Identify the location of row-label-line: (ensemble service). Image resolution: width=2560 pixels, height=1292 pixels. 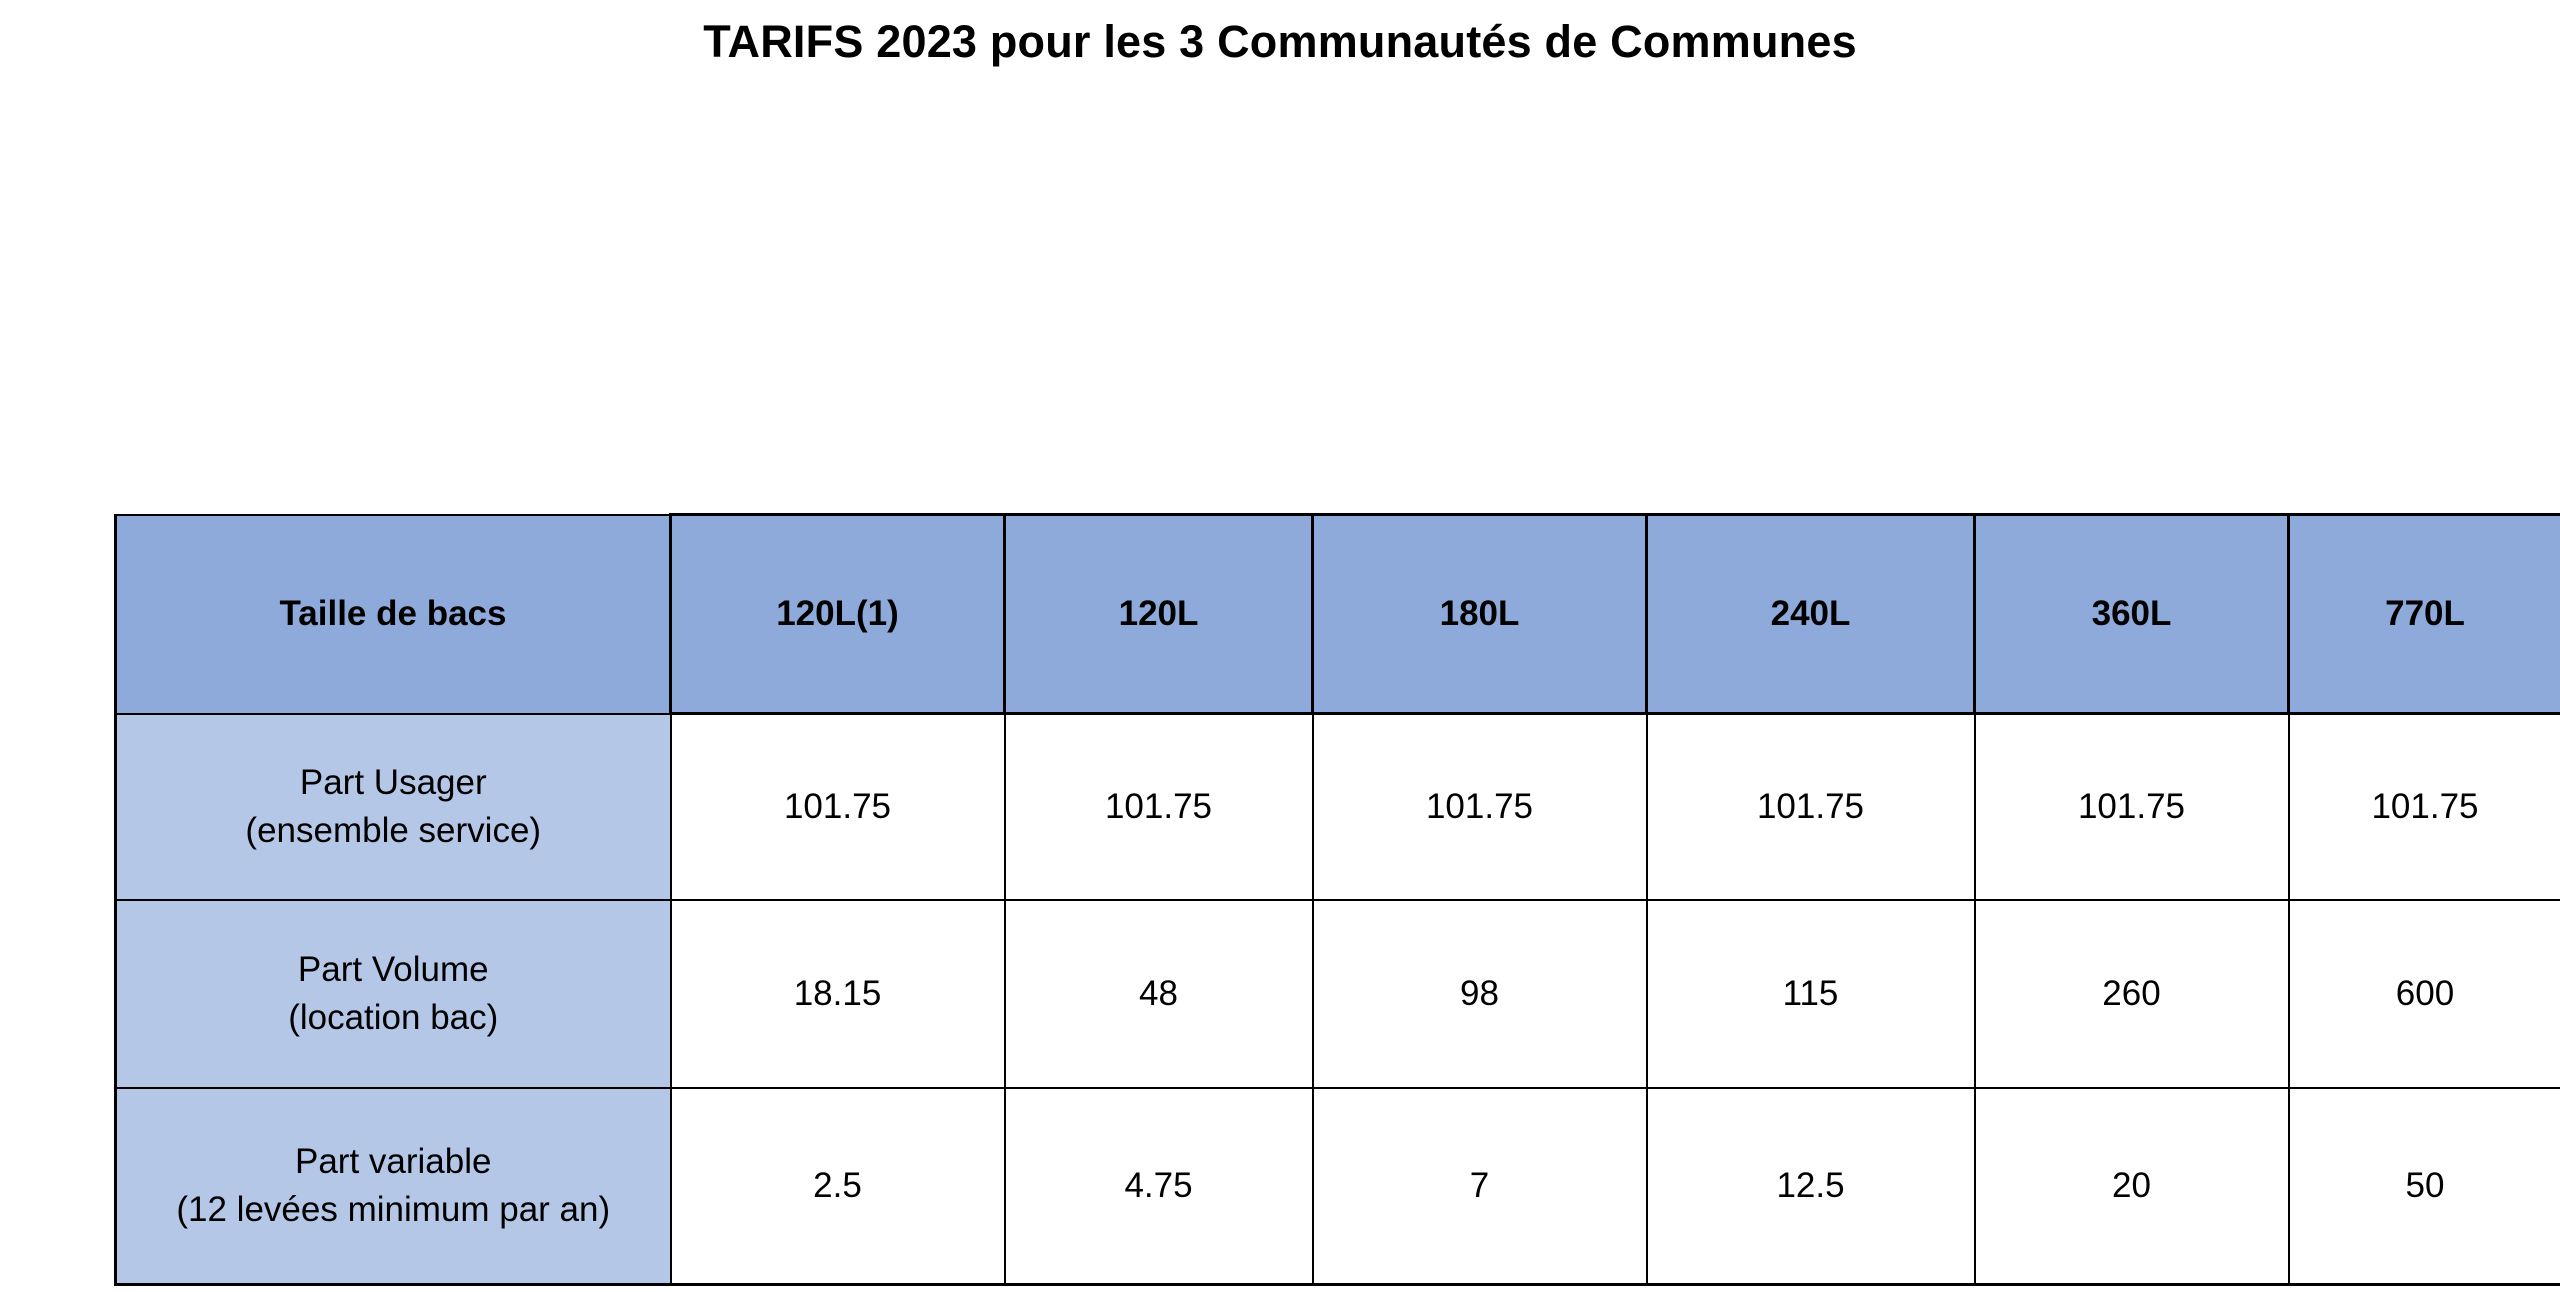
(393, 830).